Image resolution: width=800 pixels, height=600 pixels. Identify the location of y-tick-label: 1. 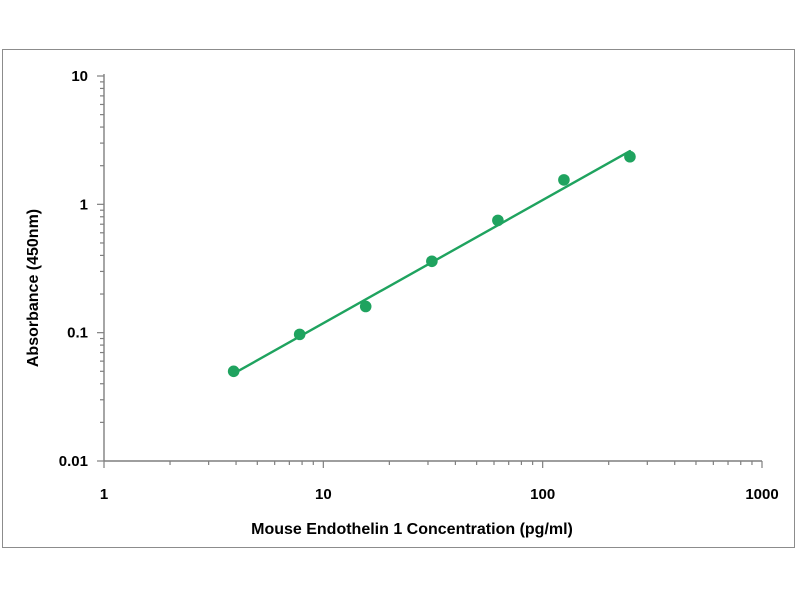
(84, 204).